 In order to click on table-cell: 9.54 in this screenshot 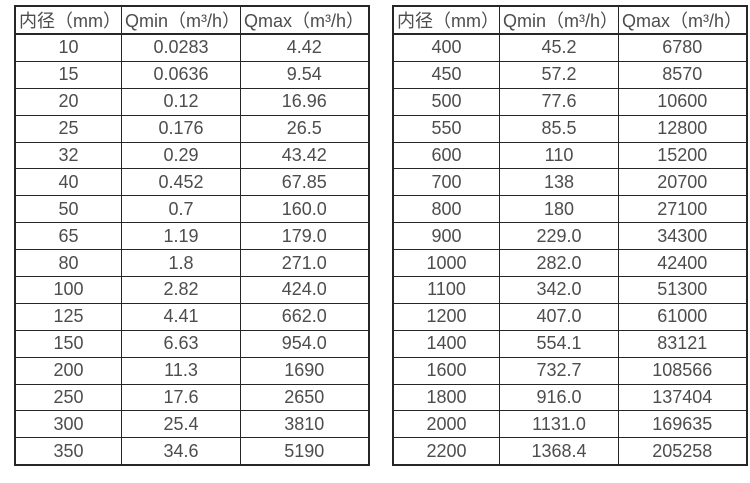, I will do `click(305, 74)`.